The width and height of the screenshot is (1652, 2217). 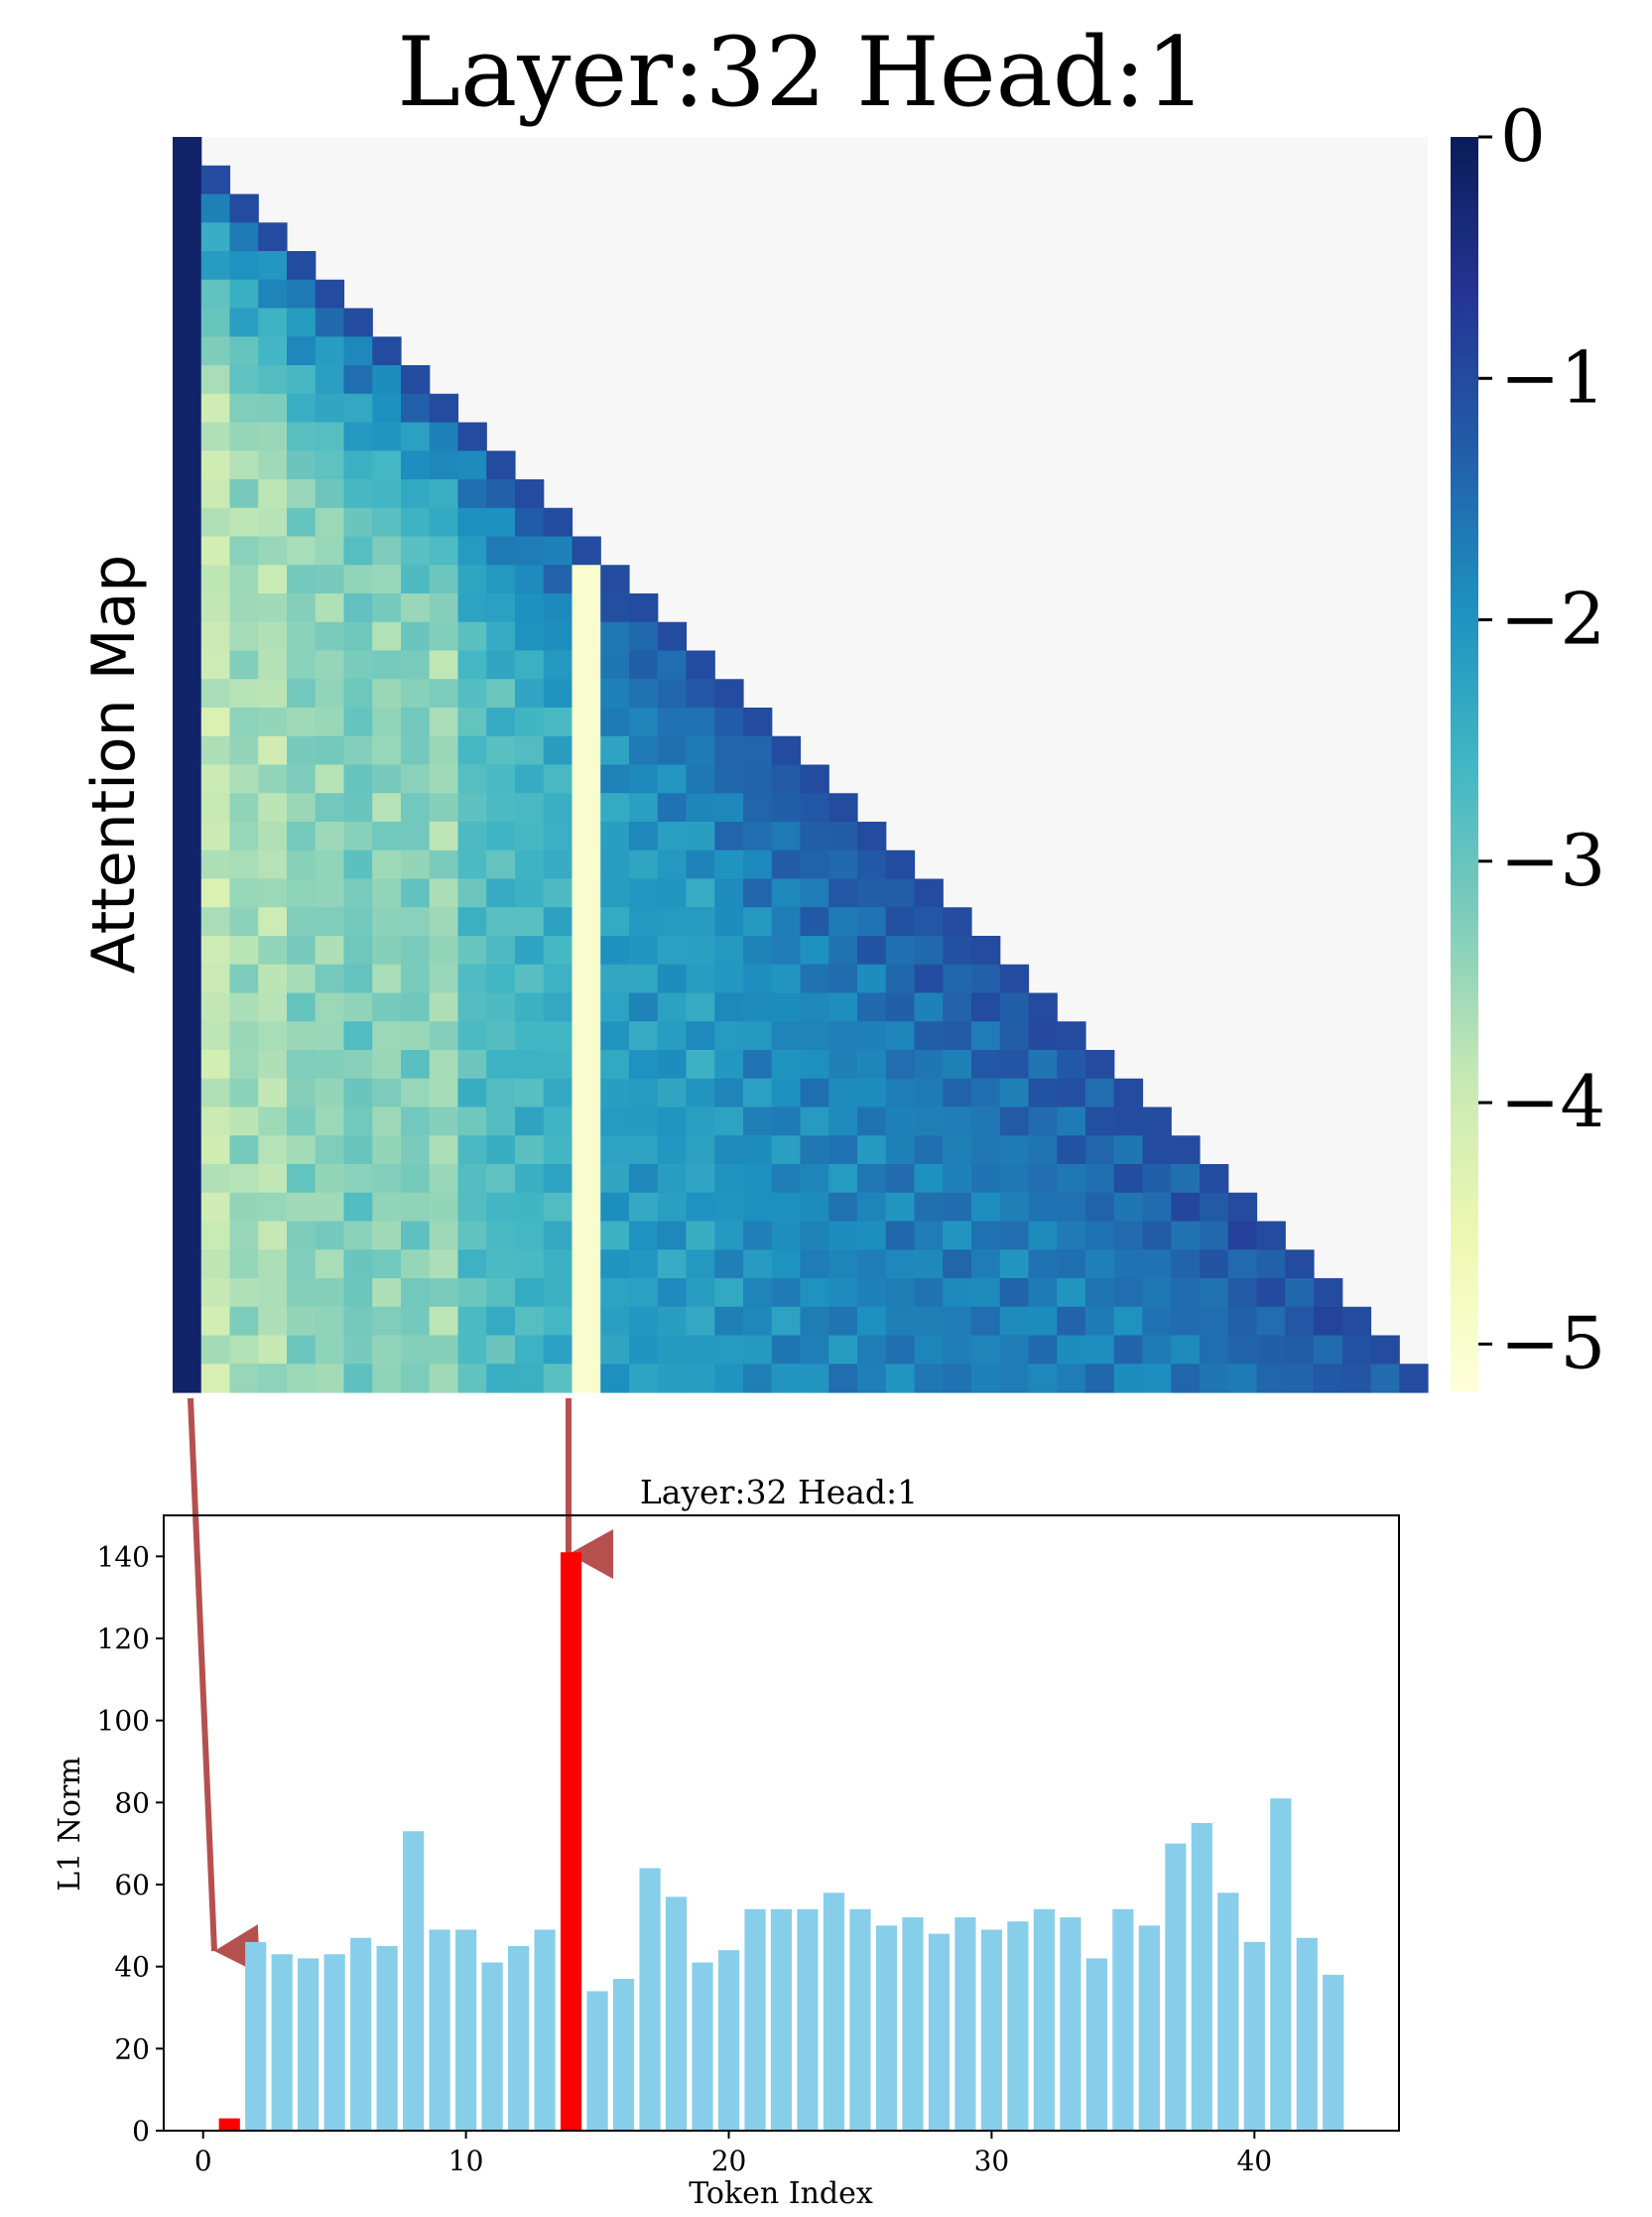 I want to click on bar, so click(x=702, y=2047).